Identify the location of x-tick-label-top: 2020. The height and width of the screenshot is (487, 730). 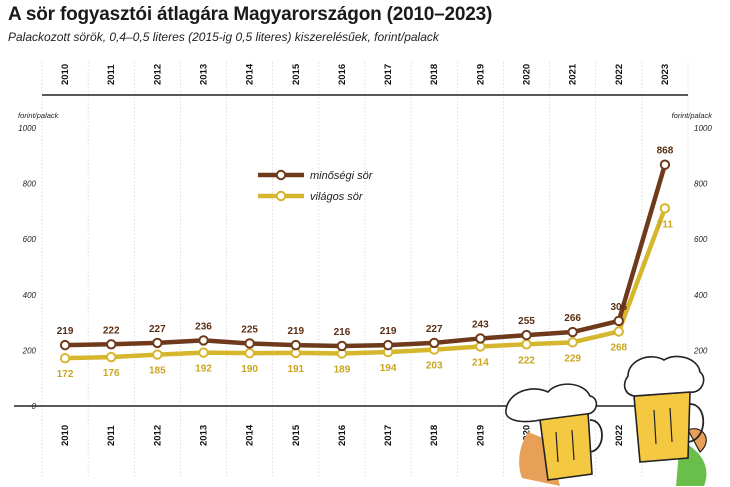
(527, 74).